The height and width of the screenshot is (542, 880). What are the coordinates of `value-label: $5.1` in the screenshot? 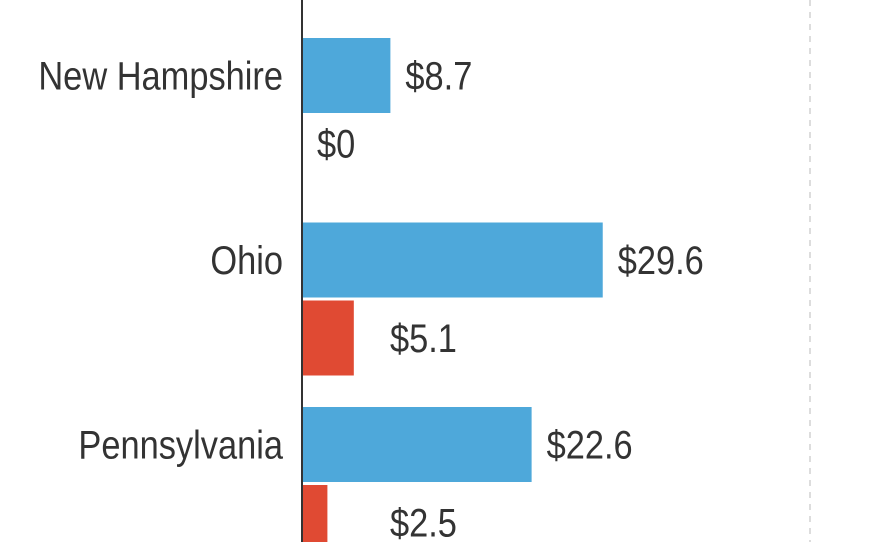 It's located at (423, 338).